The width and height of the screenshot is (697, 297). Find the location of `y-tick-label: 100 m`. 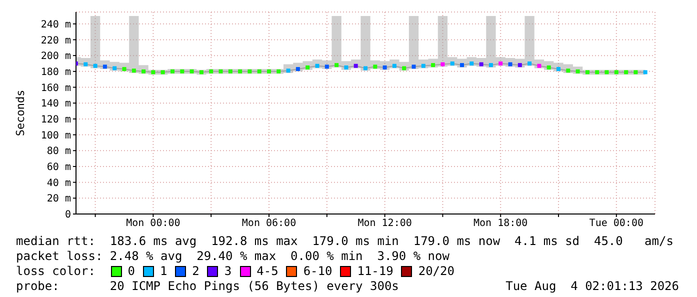

y-tick-label: 100 m is located at coordinates (55, 136).